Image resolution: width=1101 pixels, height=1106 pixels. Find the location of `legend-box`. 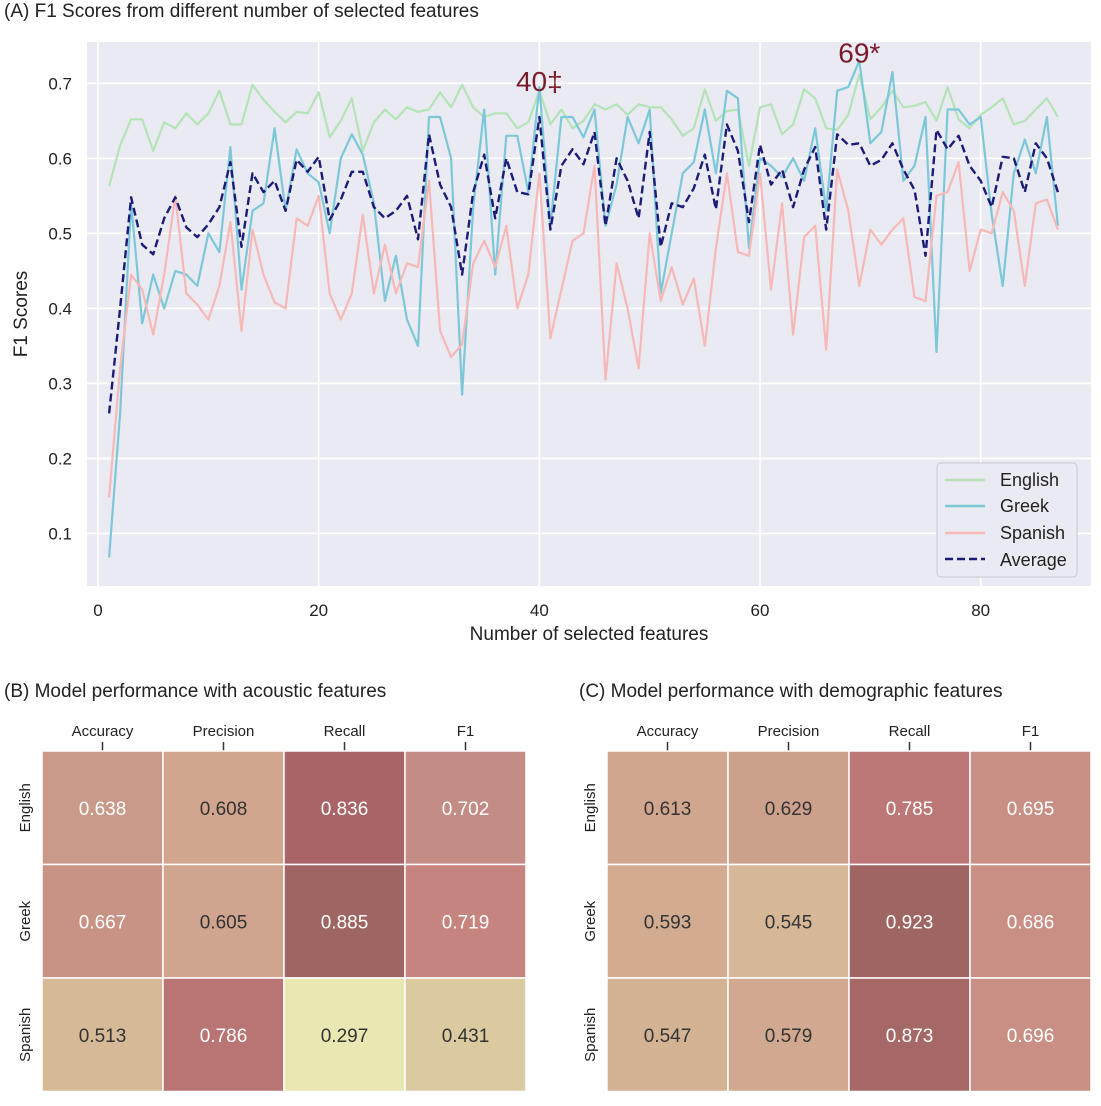

legend-box is located at coordinates (1007, 520).